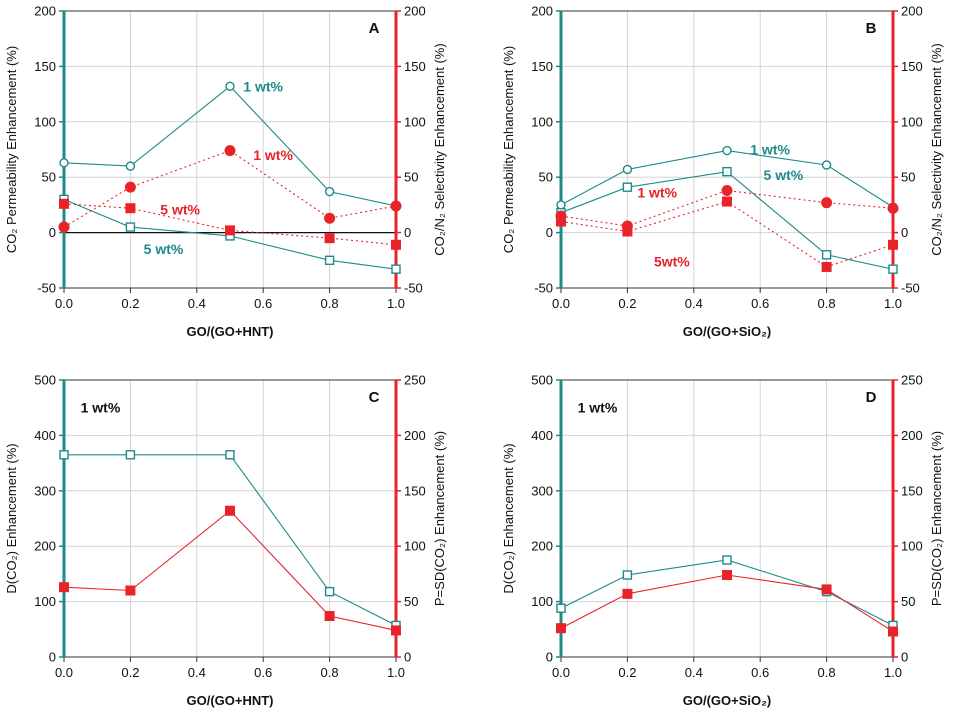  What do you see at coordinates (413, 288) in the screenshot?
I see `y-right-tick-label: -50` at bounding box center [413, 288].